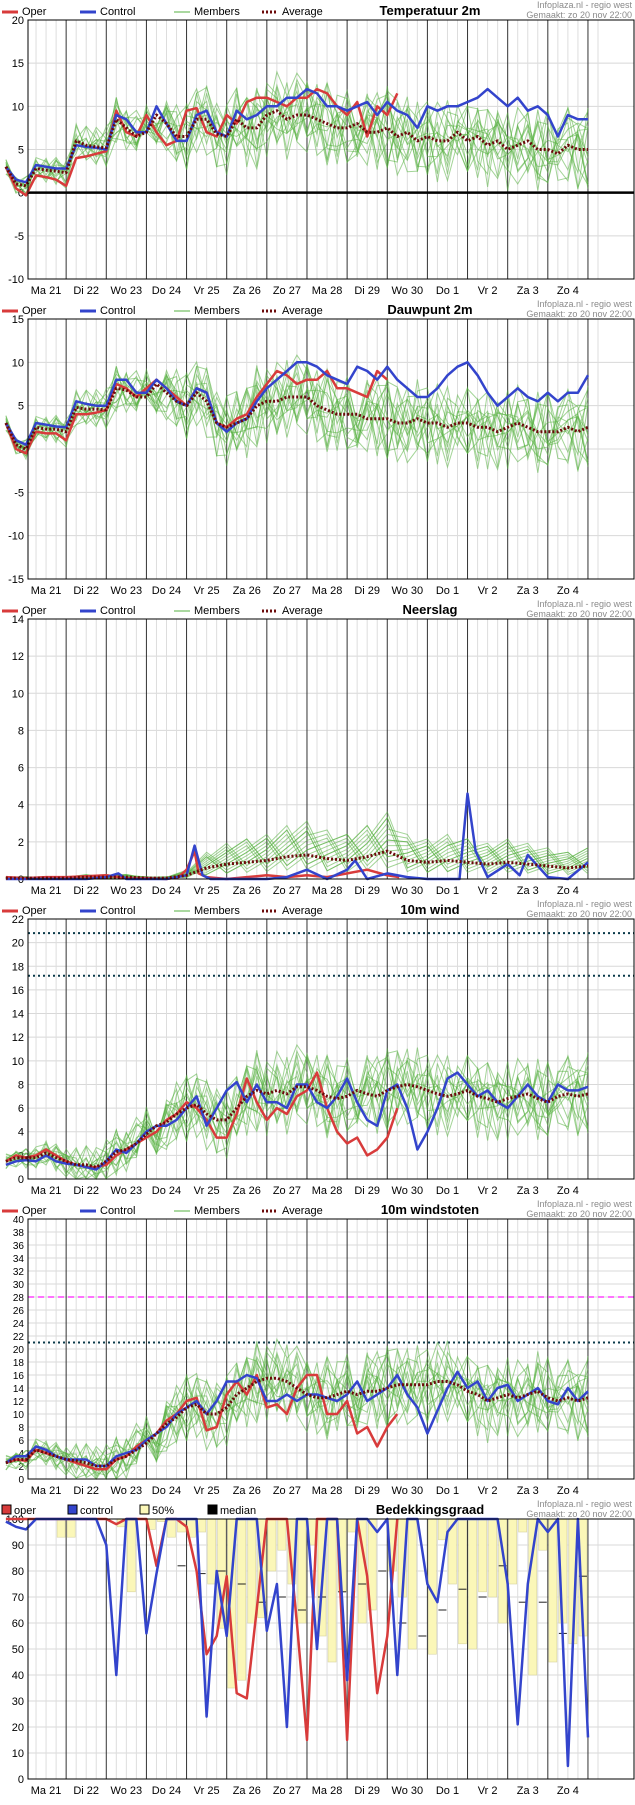  Describe the element at coordinates (18, 1702) in the screenshot. I see `y-tick-label: 30` at that location.